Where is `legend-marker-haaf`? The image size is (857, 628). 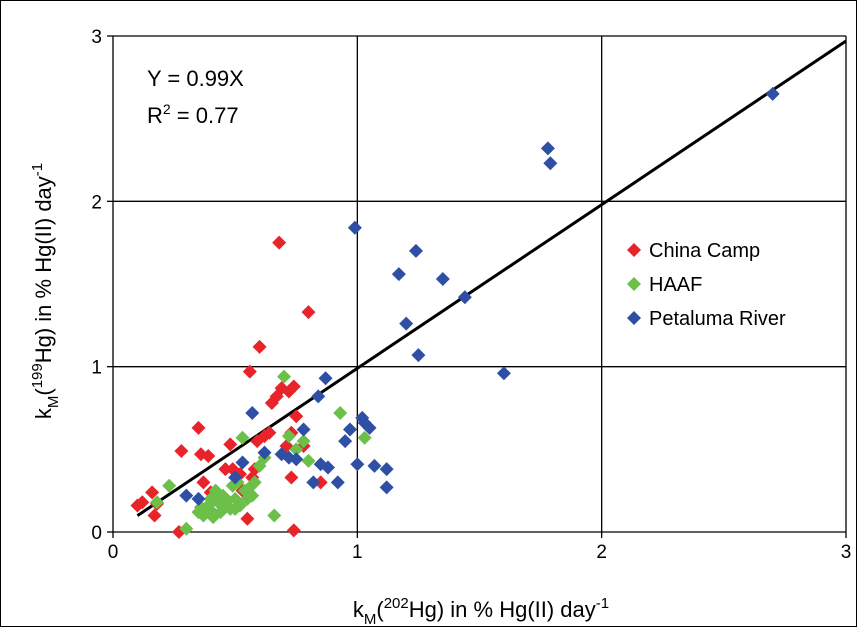 legend-marker-haaf is located at coordinates (634, 284).